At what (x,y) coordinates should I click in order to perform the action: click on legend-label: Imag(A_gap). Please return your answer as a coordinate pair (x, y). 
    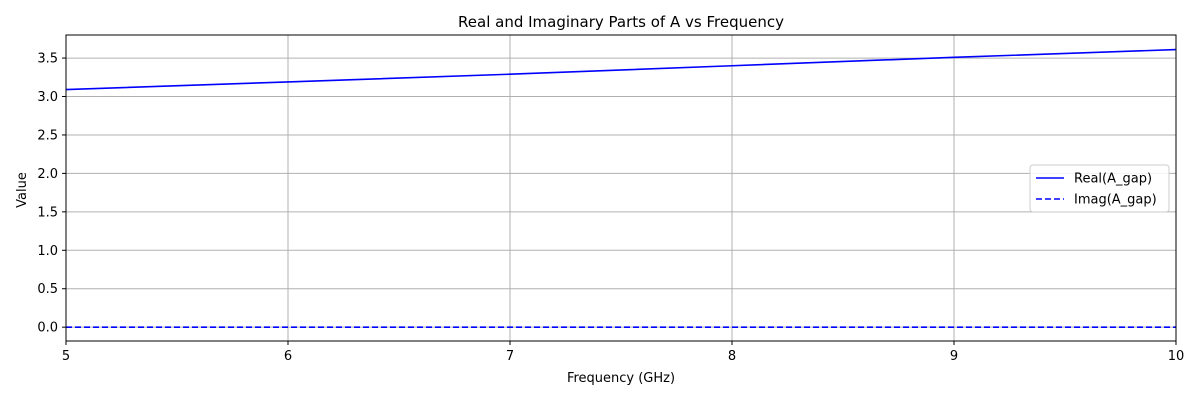
    Looking at the image, I should click on (1115, 200).